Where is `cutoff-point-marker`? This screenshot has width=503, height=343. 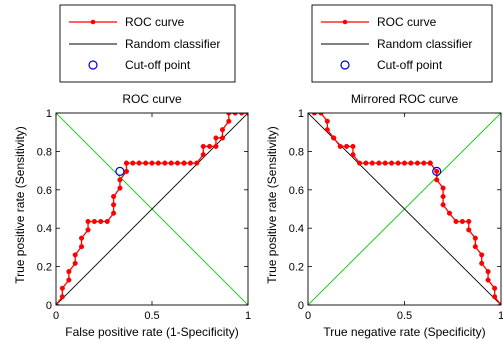
cutoff-point-marker is located at coordinates (437, 171).